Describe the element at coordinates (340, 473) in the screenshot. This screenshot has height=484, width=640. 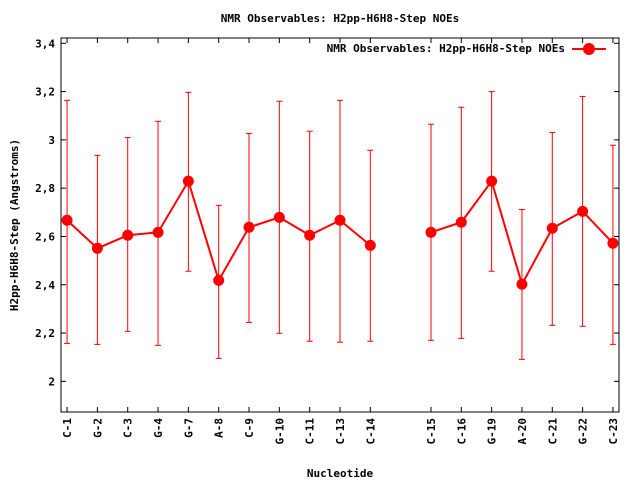
I see `x-axis-label: Nucleotide` at that location.